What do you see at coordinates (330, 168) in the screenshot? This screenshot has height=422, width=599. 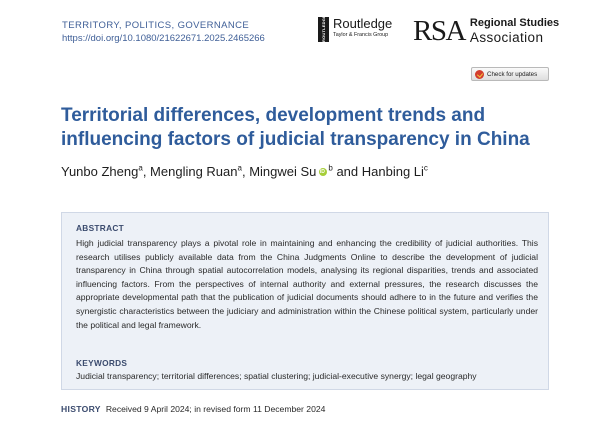 I see `affiliation-marker: b` at bounding box center [330, 168].